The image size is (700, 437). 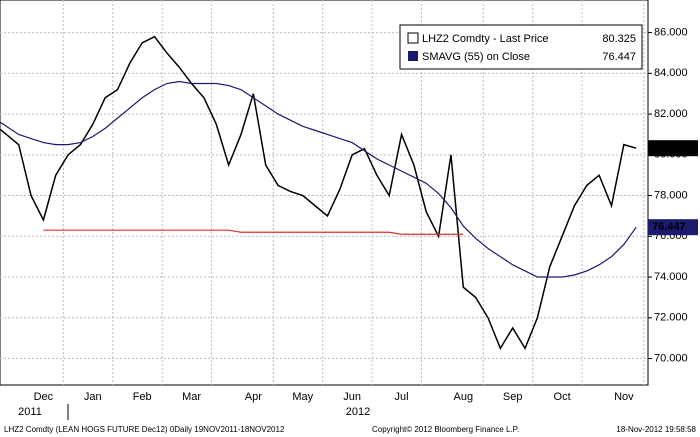 What do you see at coordinates (619, 39) in the screenshot?
I see `legend-value: 80.325` at bounding box center [619, 39].